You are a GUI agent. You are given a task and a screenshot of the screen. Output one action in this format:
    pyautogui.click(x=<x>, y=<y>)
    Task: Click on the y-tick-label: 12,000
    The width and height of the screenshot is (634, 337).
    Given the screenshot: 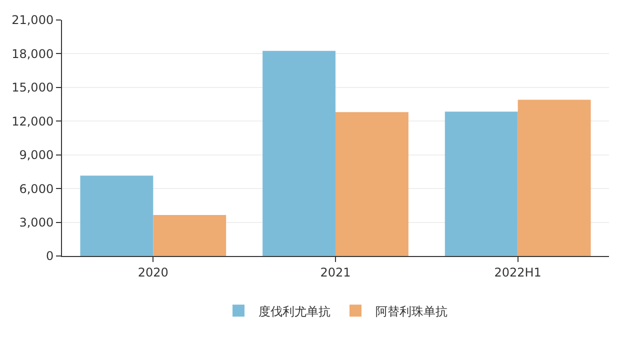 What is the action you would take?
    pyautogui.click(x=33, y=121)
    